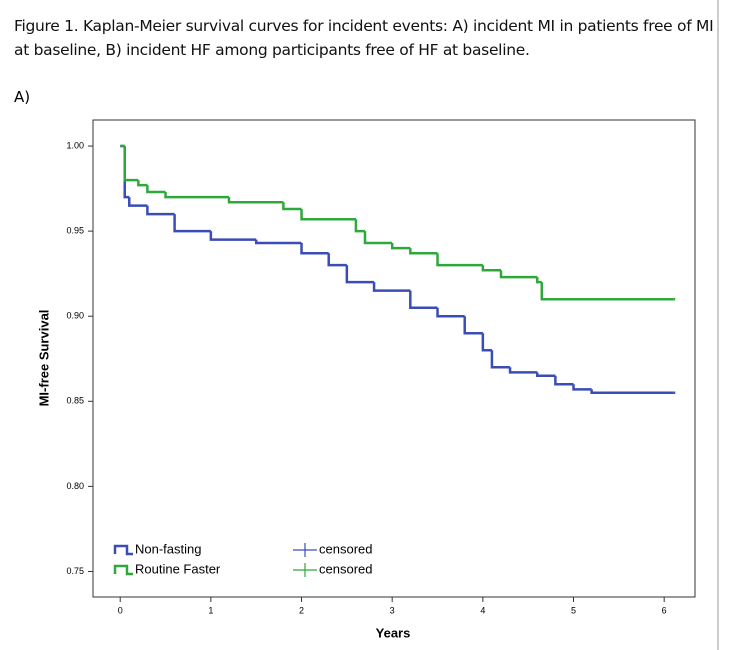  I want to click on x-tick-label: 6, so click(664, 610).